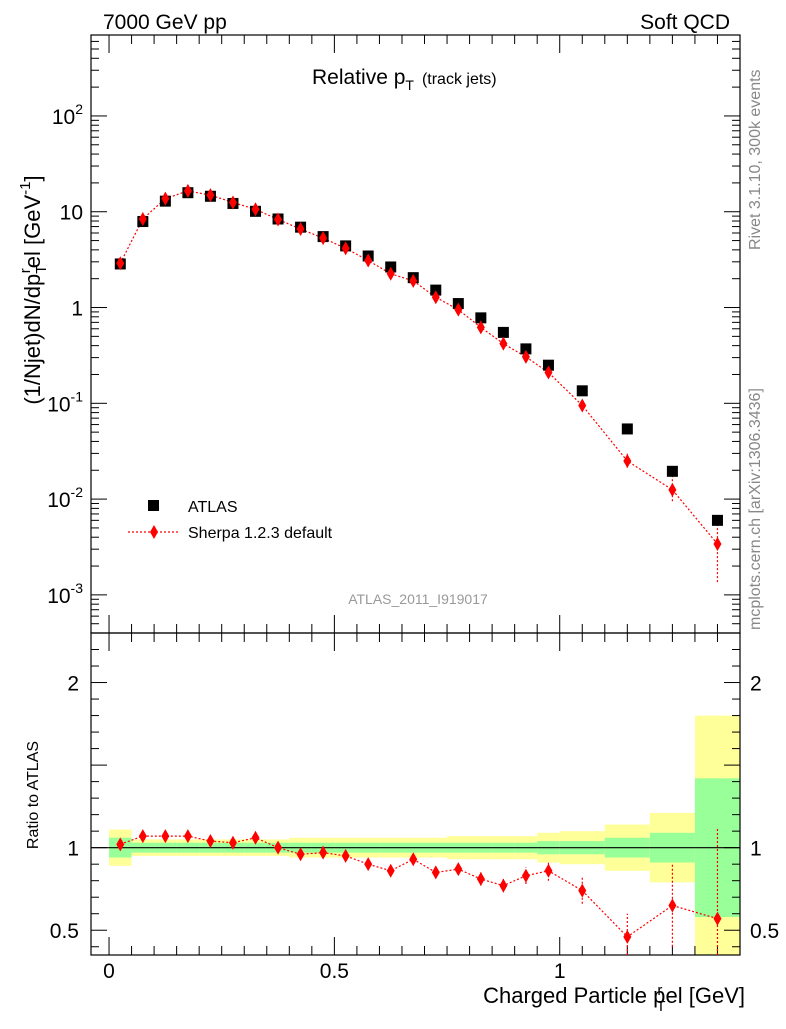 This screenshot has width=786, height=1029. I want to click on main-y-tick-label: 10², so click(67, 115).